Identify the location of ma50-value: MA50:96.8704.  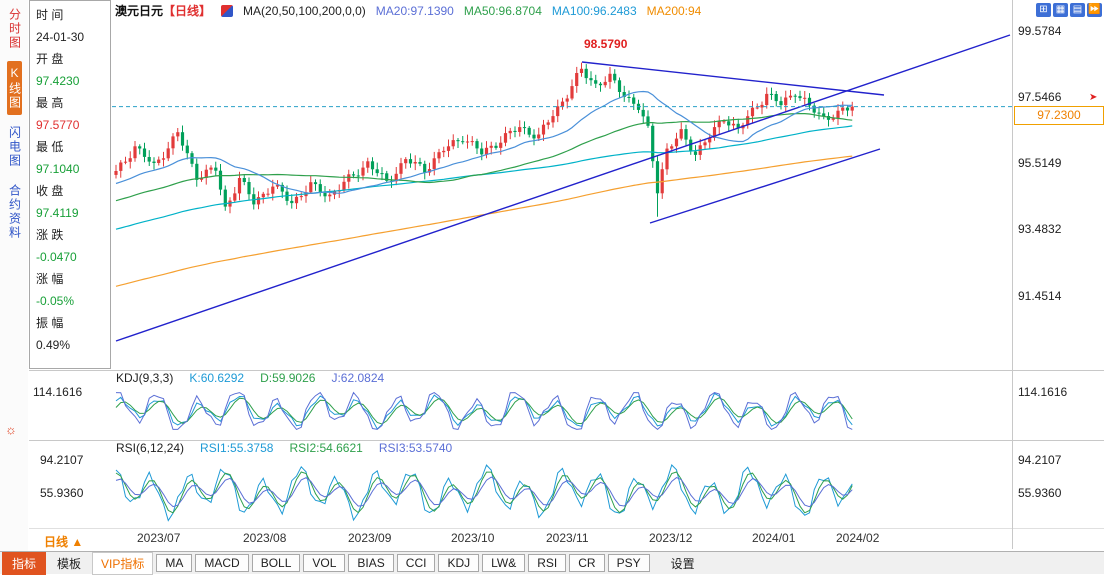
(502, 11).